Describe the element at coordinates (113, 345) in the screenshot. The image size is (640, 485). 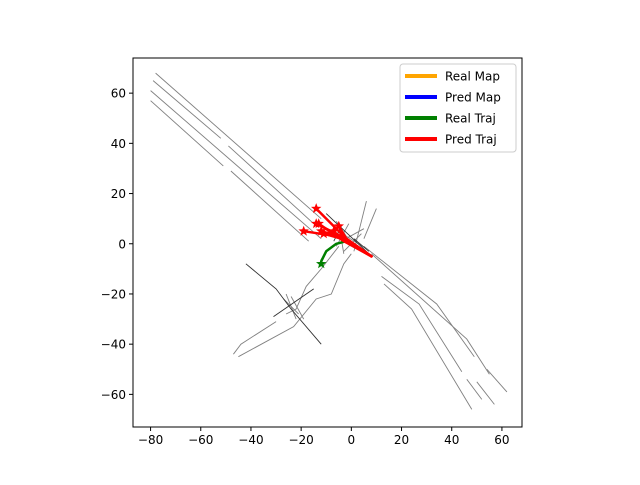
I see `y-tick-label-1: −40` at that location.